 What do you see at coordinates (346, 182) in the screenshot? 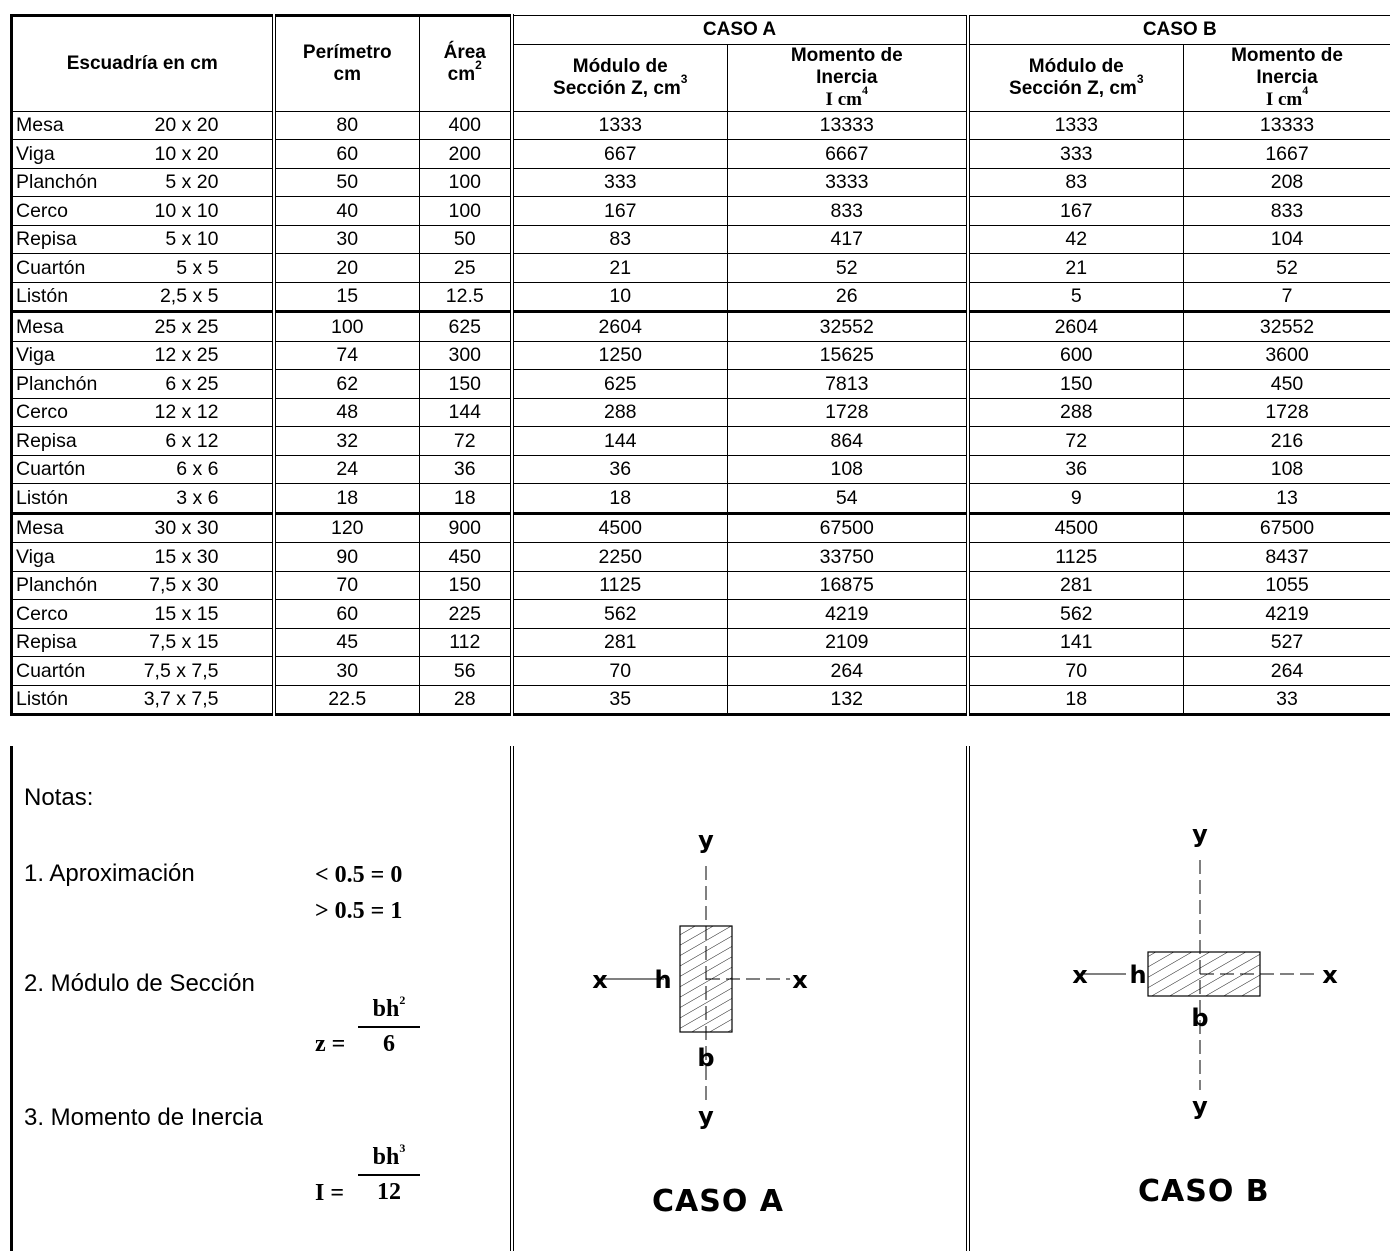
I see `cell-perimetro: 50` at bounding box center [346, 182].